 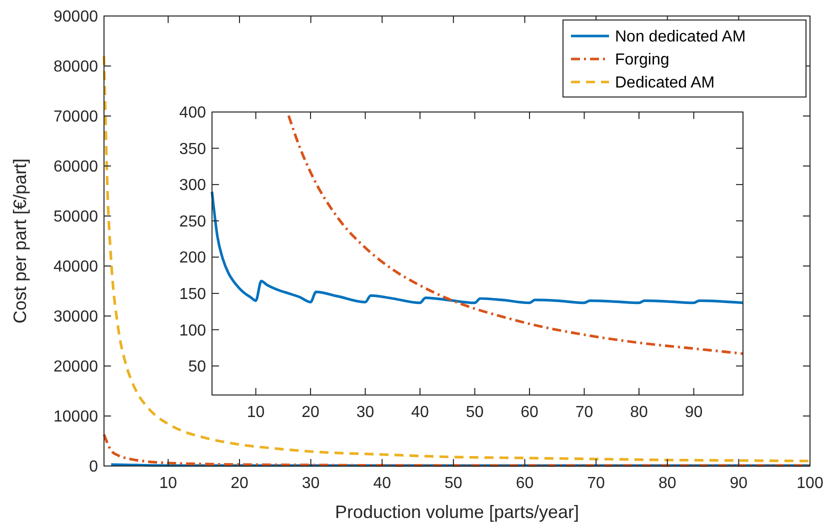 What do you see at coordinates (76, 267) in the screenshot?
I see `y-tick-label: 40000` at bounding box center [76, 267].